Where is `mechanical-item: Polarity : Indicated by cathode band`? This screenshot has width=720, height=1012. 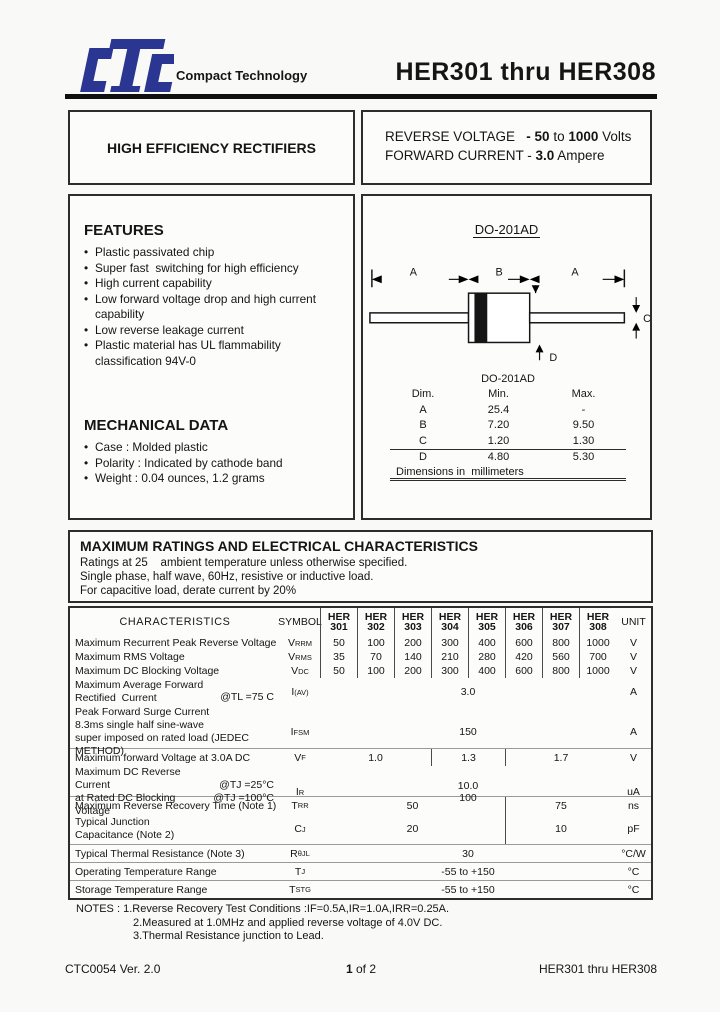
mechanical-item: Polarity : Indicated by cathode band is located at coordinates (214, 464).